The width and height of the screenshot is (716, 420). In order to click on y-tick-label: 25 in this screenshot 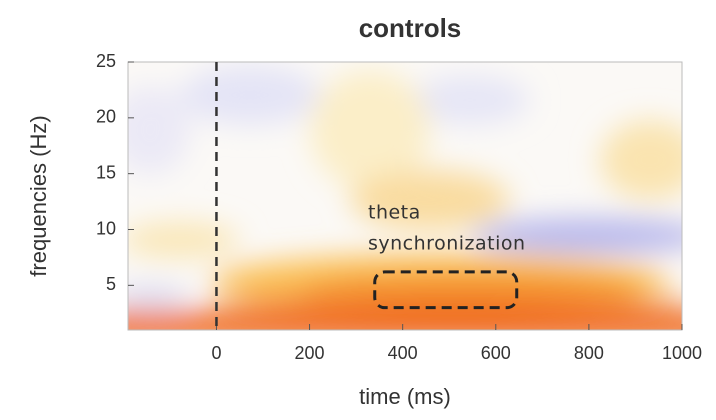, I will do `click(106, 61)`.